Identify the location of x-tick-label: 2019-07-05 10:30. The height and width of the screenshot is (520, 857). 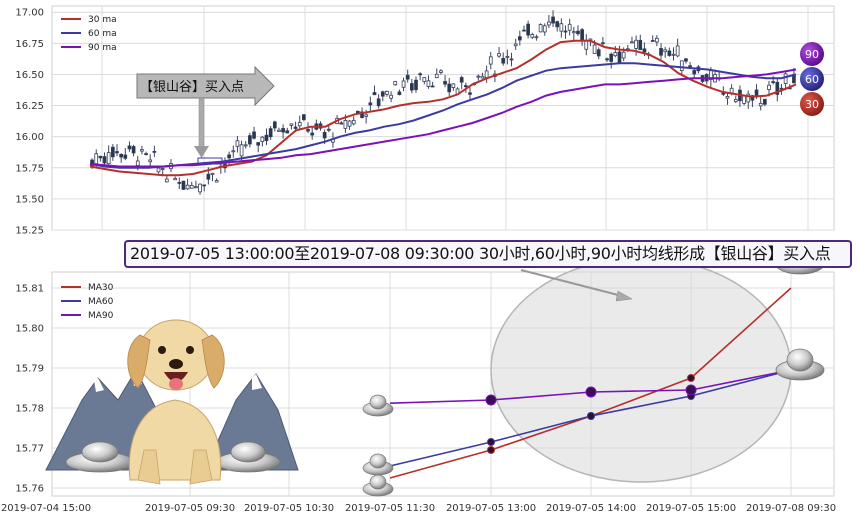
(289, 508).